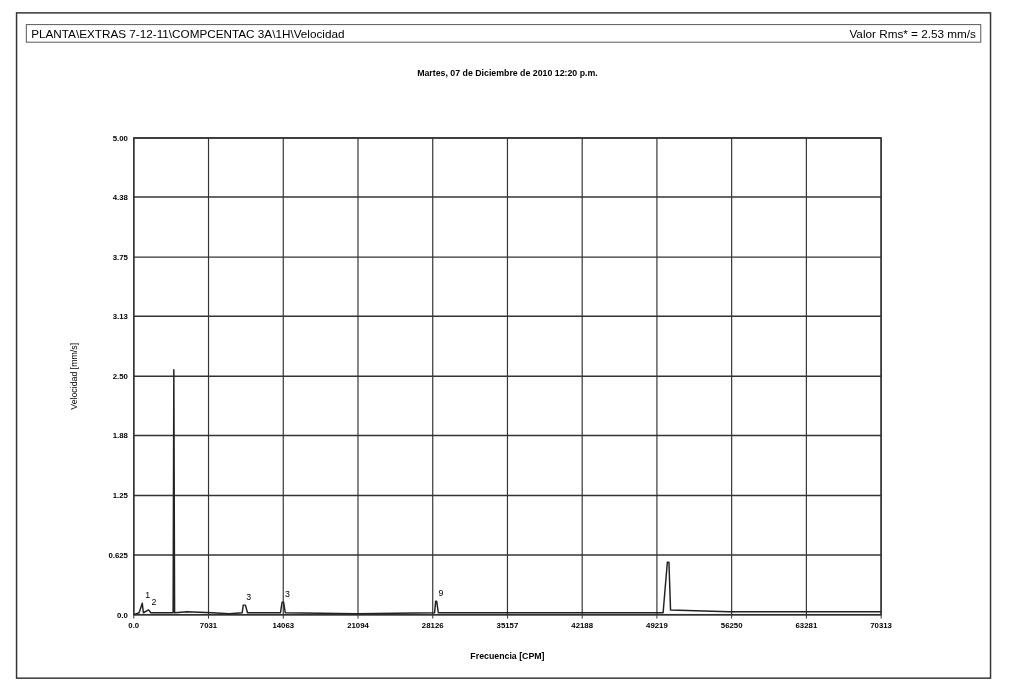  Describe the element at coordinates (148, 595) in the screenshot. I see `annotation: 1` at that location.